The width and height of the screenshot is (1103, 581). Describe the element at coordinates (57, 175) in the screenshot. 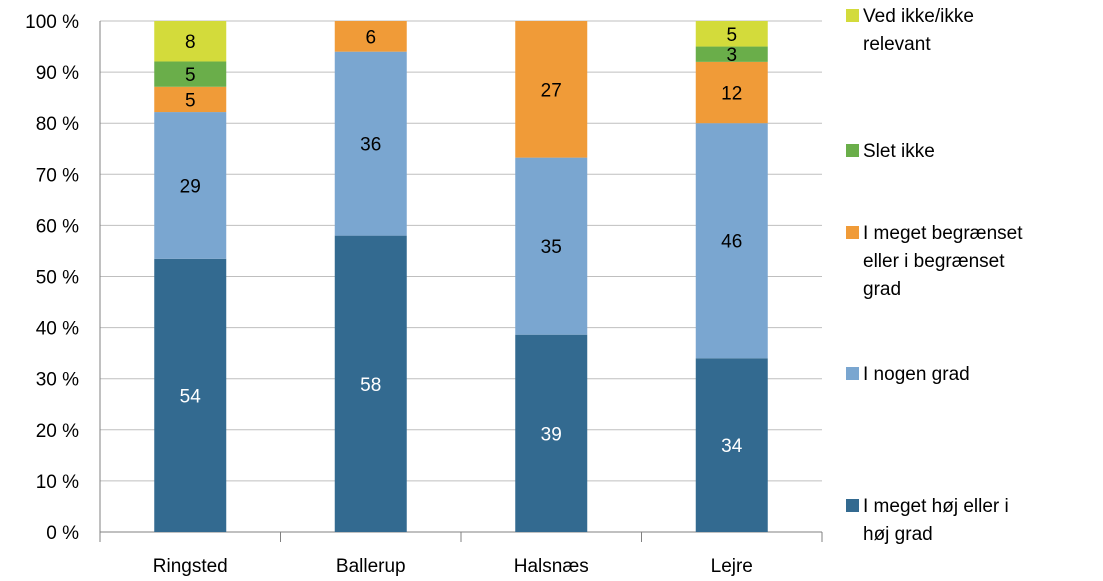

I see `y-tick-label: 70 %` at that location.